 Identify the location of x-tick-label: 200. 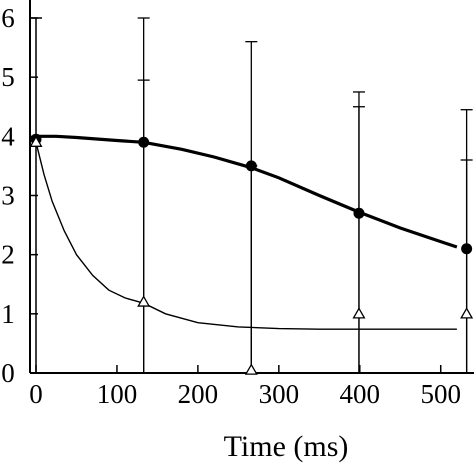
(198, 394).